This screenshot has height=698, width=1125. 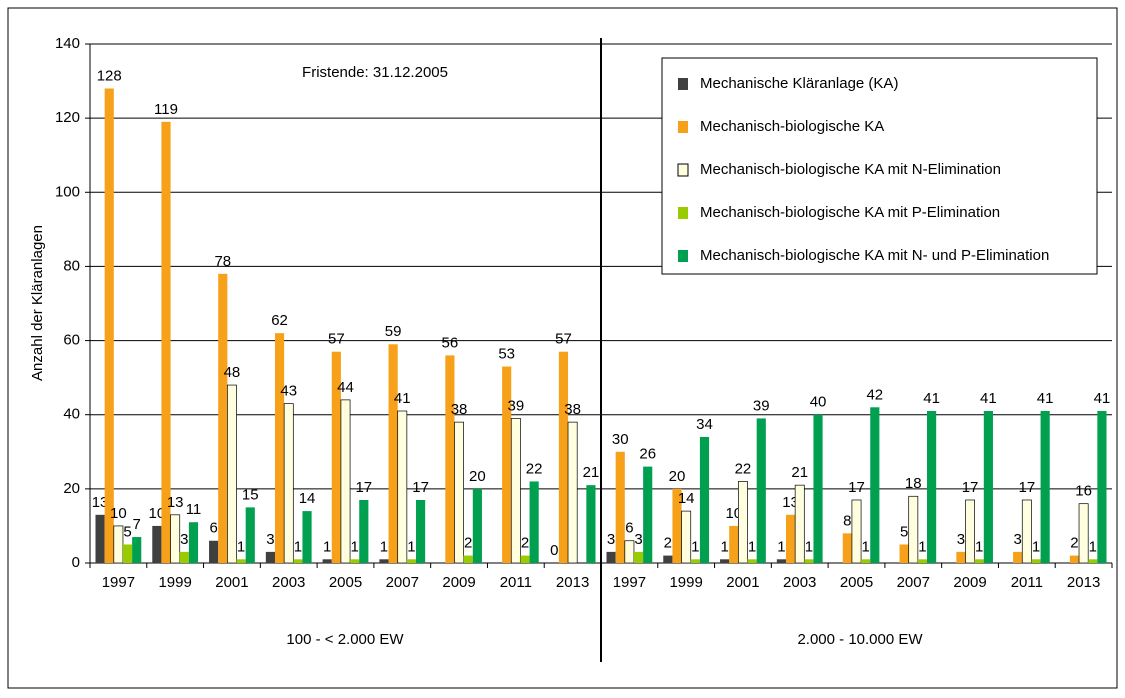 What do you see at coordinates (109, 75) in the screenshot?
I see `value-label: 128` at bounding box center [109, 75].